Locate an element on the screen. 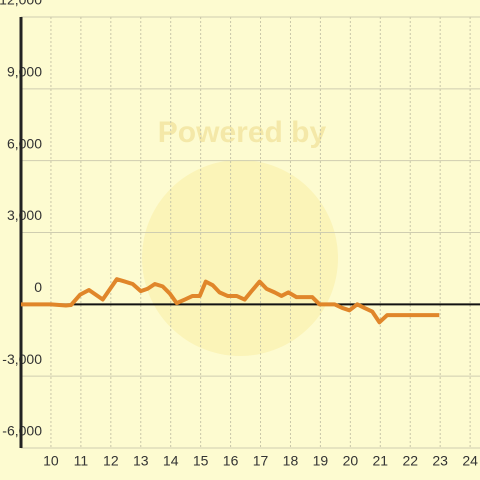 The image size is (480, 480). x-tick-label: 24 is located at coordinates (470, 461).